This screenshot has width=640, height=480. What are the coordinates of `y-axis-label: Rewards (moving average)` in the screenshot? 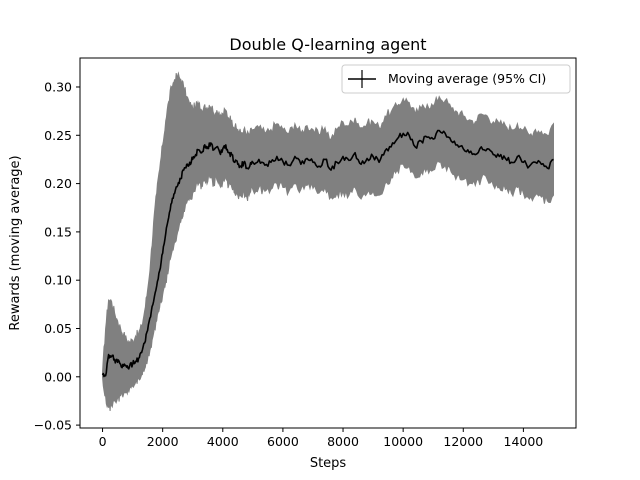 It's located at (15, 242).